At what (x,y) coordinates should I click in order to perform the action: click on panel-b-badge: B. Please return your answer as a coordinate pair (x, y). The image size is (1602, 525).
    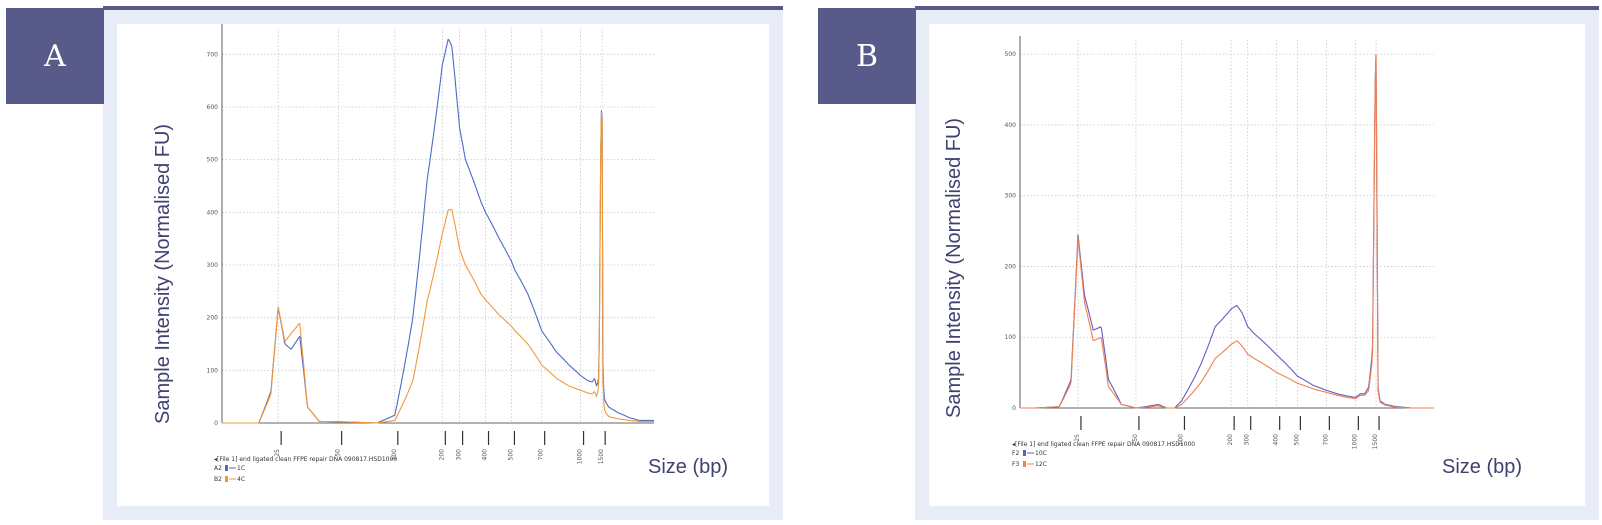
    Looking at the image, I should click on (867, 56).